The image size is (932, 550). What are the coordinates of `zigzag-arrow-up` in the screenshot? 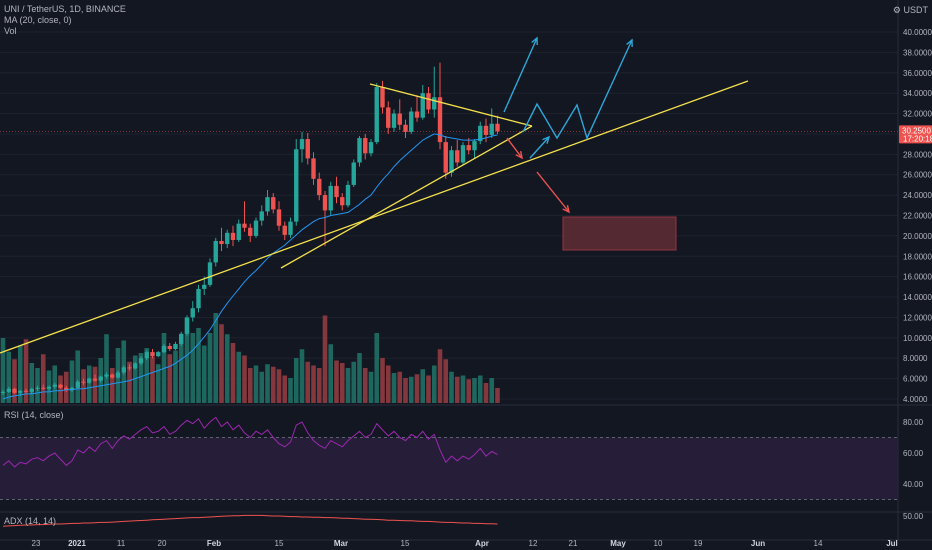 It's located at (577, 89).